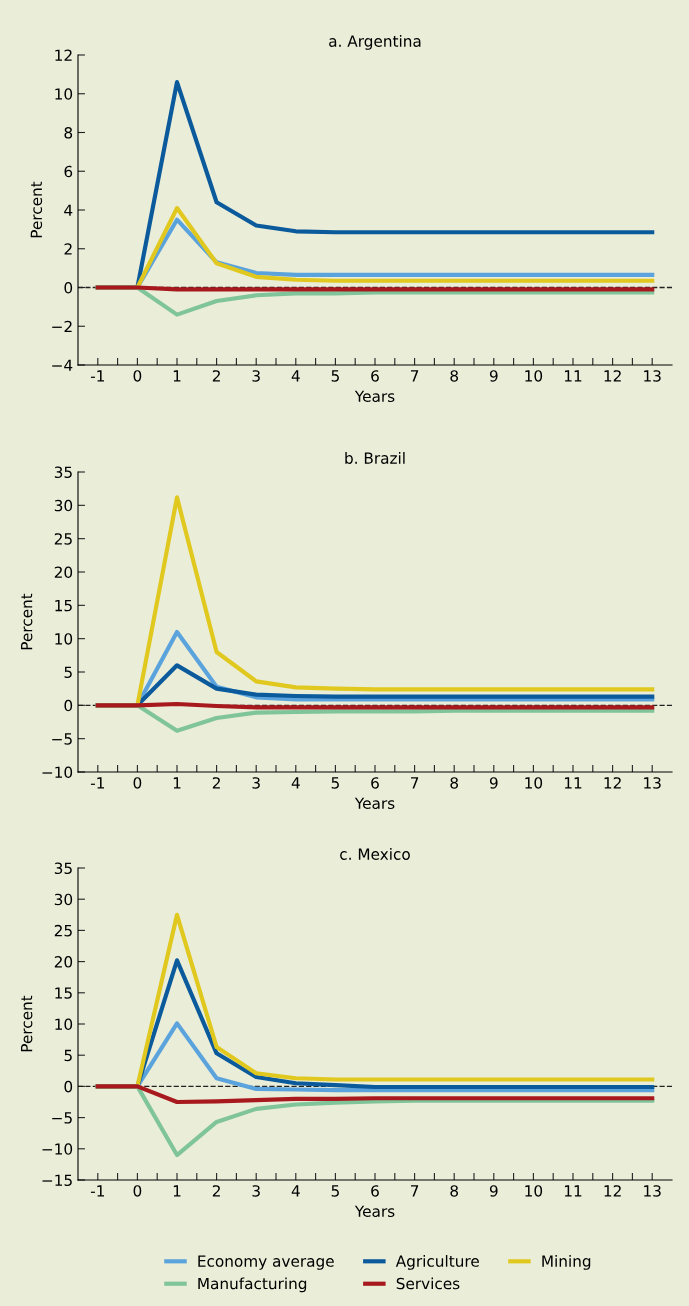 This screenshot has height=1306, width=689. What do you see at coordinates (252, 1285) in the screenshot?
I see `legend-label: Manufacturing` at bounding box center [252, 1285].